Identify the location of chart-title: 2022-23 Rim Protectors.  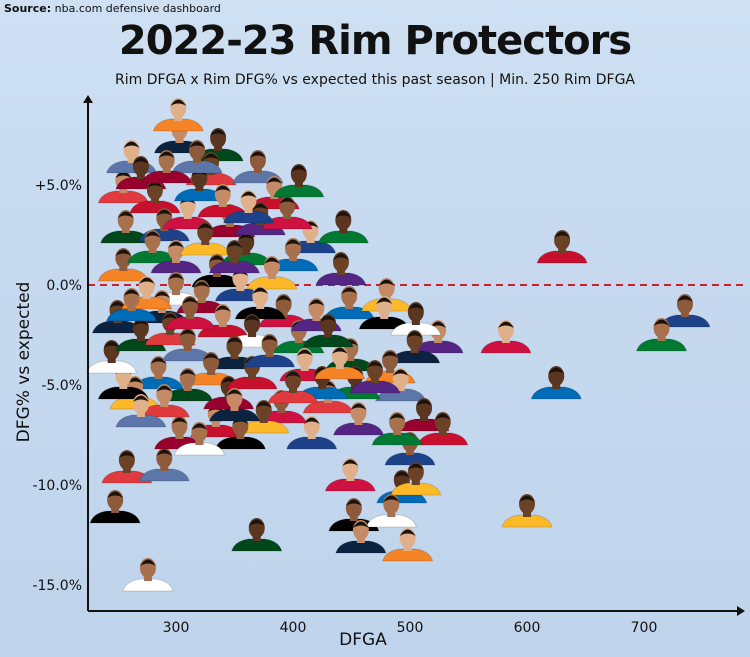
(375, 41).